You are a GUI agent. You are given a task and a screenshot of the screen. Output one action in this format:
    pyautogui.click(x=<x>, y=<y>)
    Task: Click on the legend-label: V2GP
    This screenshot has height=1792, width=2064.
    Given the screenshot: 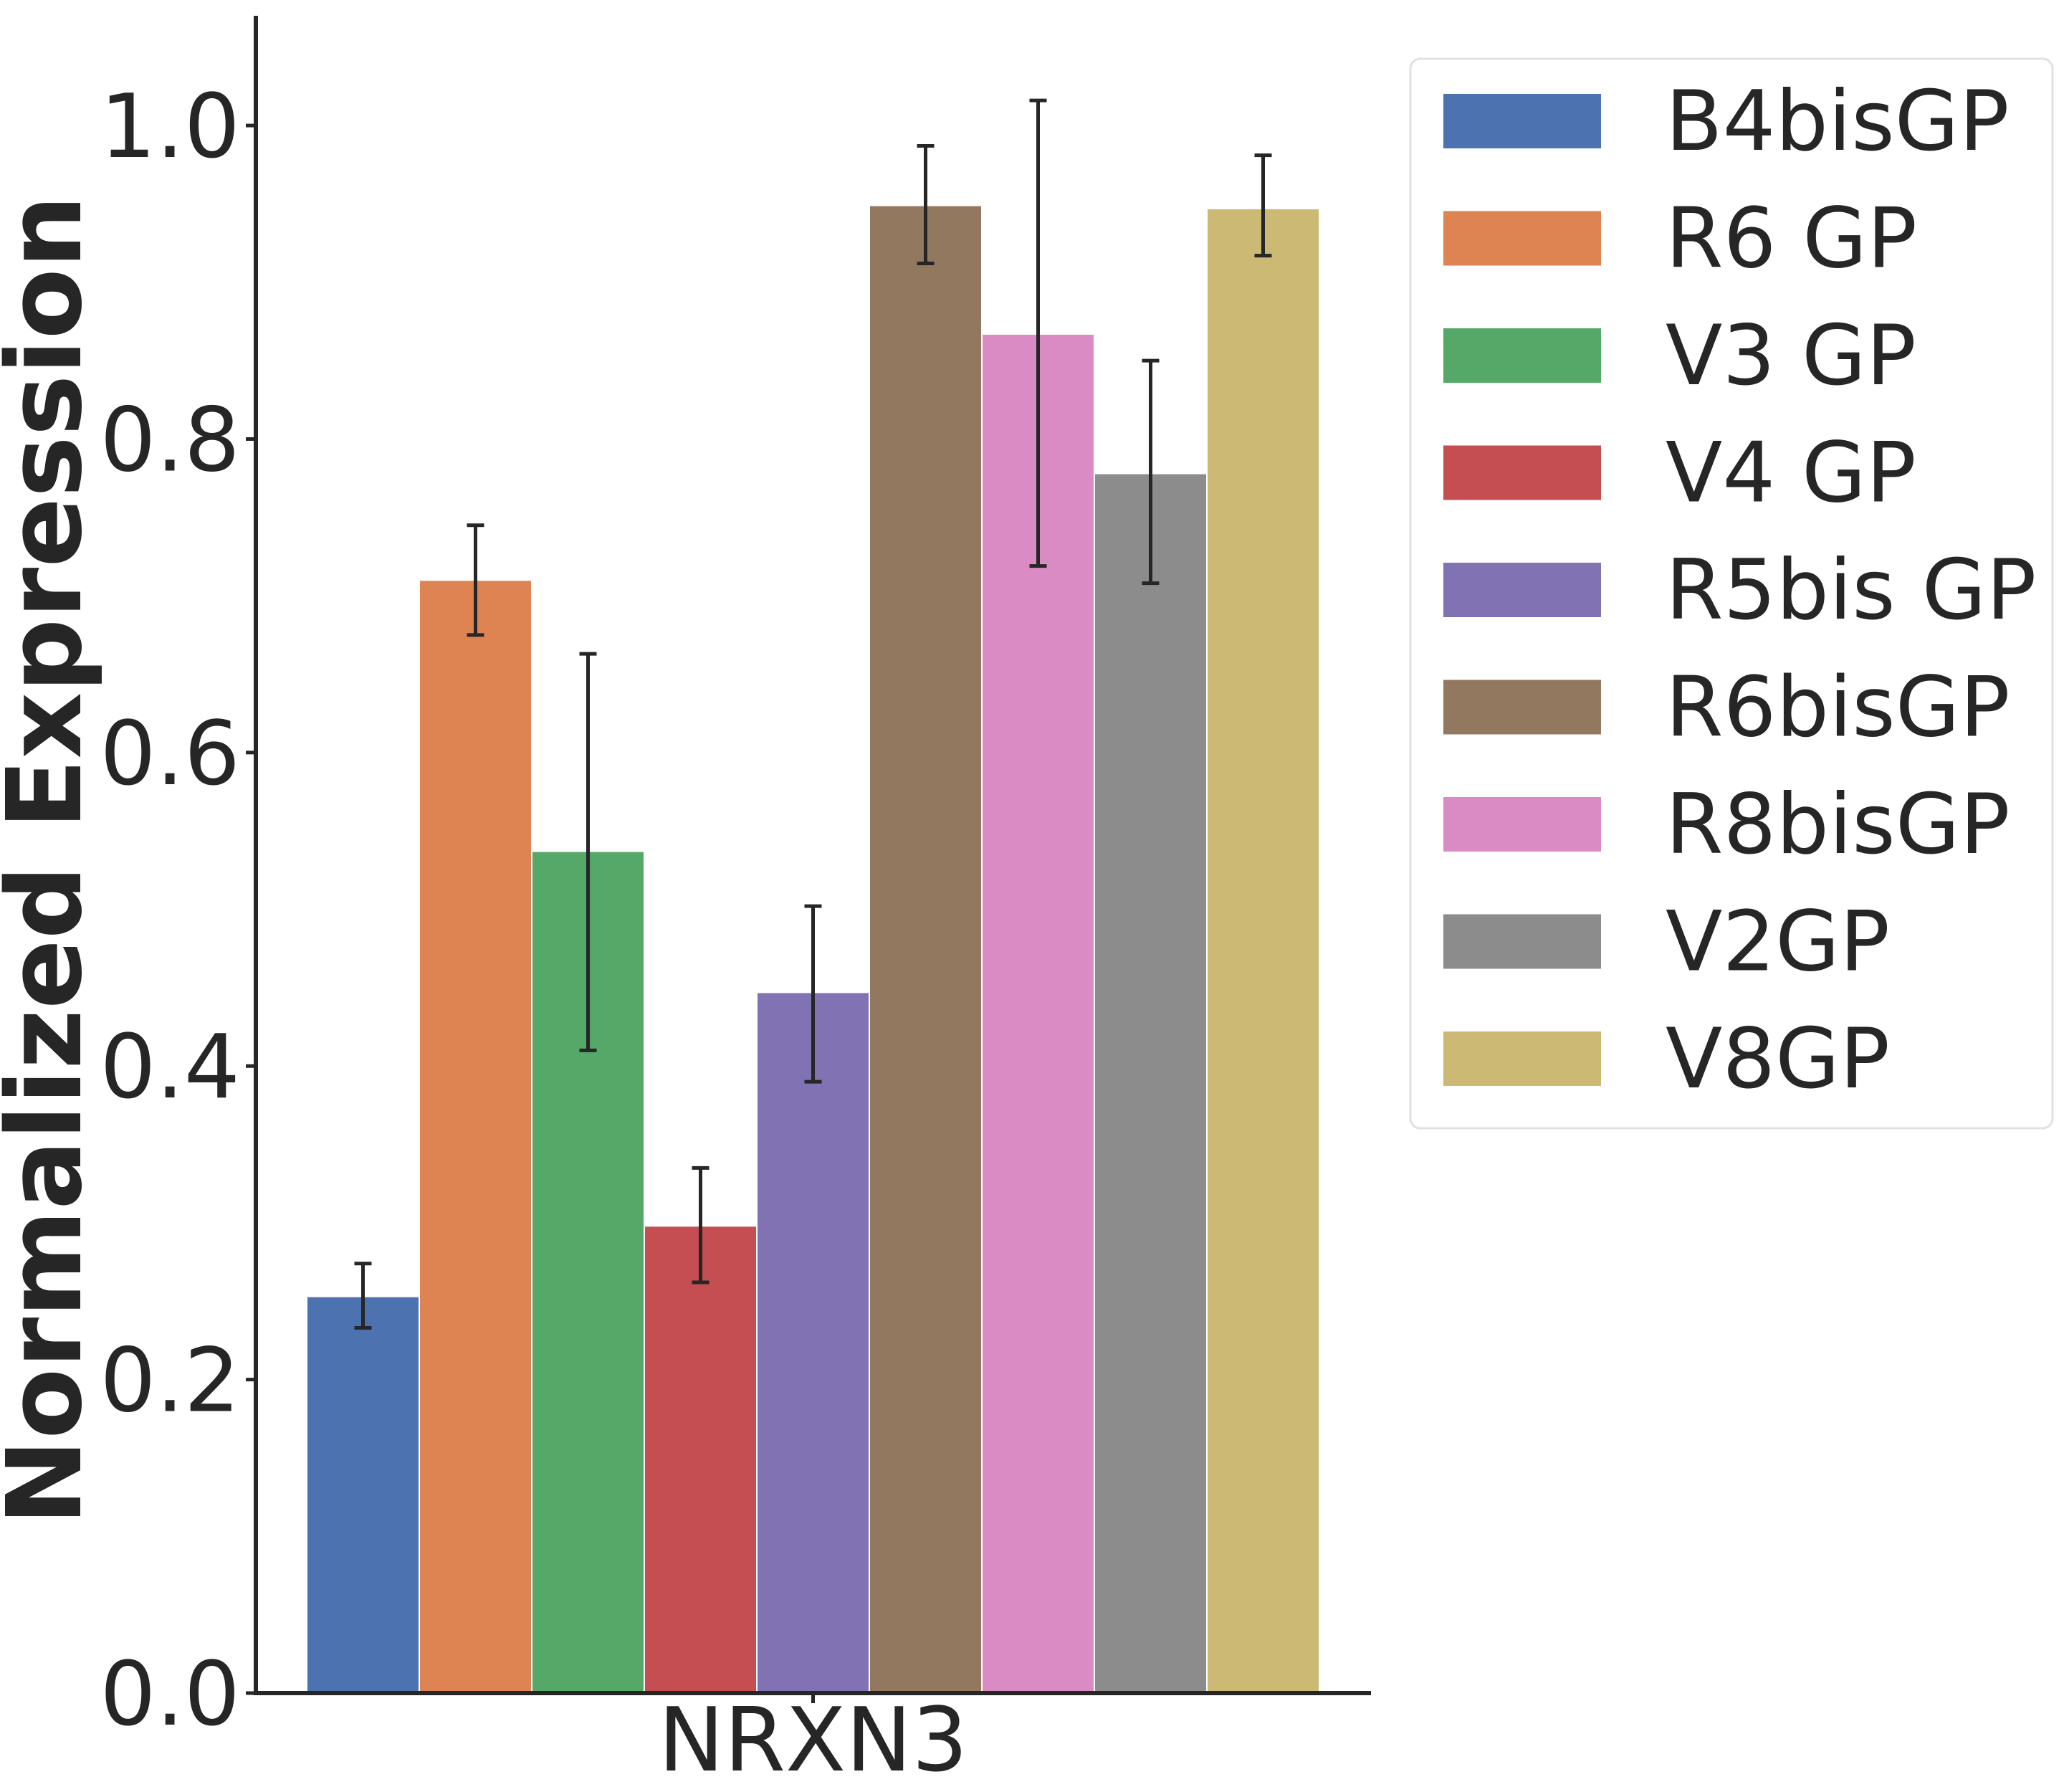 What is the action you would take?
    pyautogui.click(x=1778, y=943)
    